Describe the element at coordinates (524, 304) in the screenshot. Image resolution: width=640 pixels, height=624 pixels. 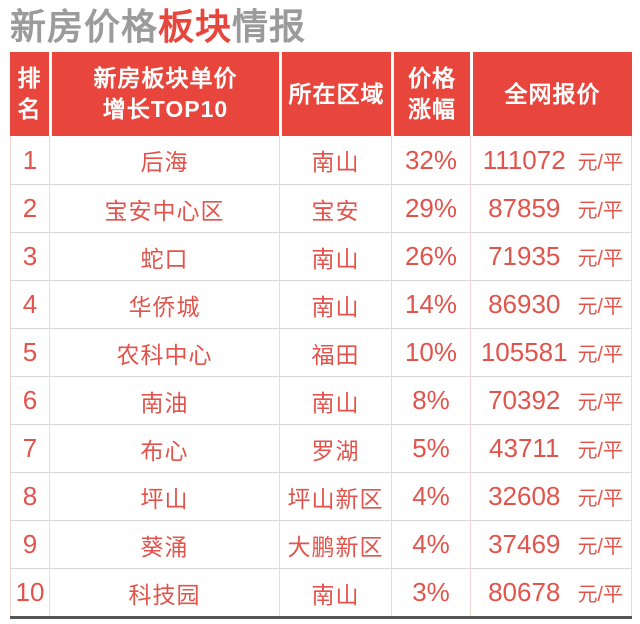
I see `quote-value: 86930` at that location.